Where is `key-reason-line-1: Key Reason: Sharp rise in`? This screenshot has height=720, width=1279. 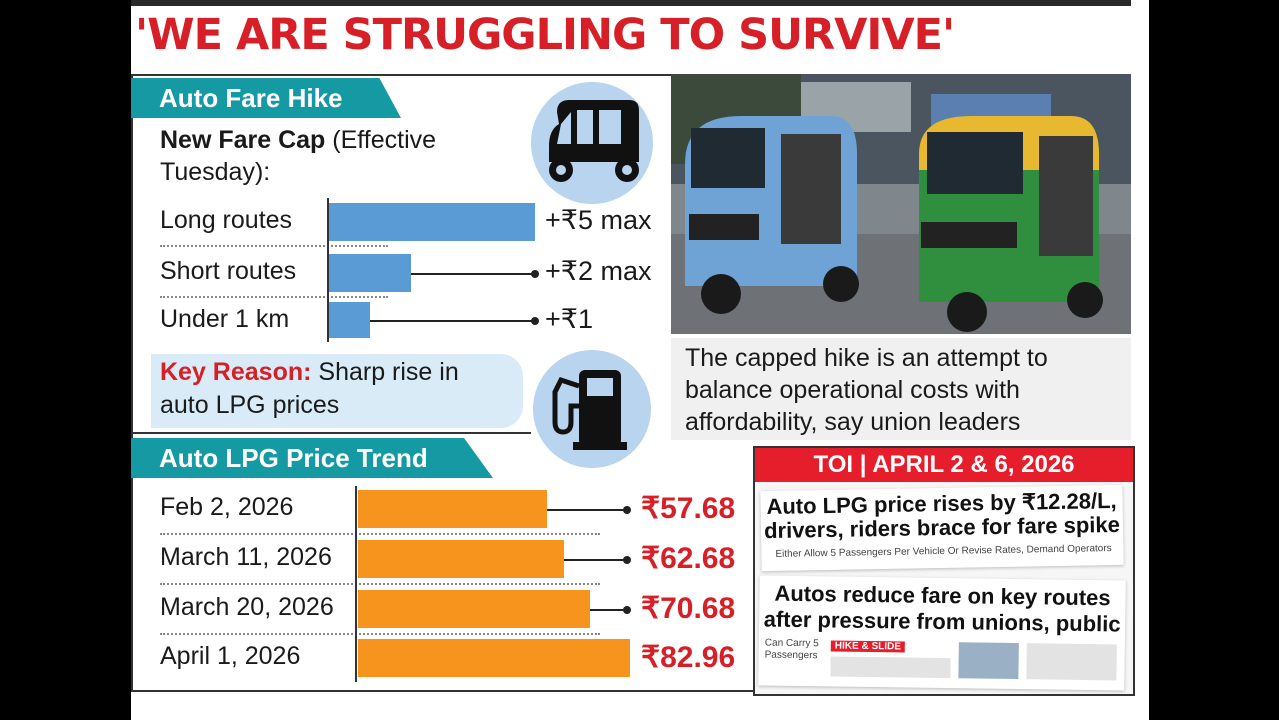 key-reason-line-1: Key Reason: Sharp rise in is located at coordinates (309, 372).